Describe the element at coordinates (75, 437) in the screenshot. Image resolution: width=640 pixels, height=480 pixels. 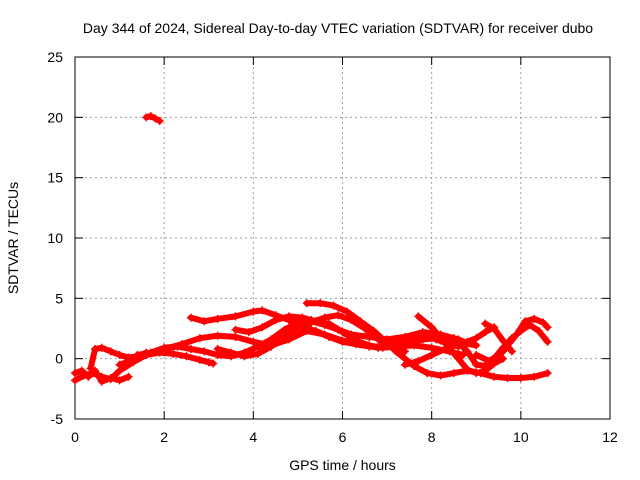
I see `x-tick-label: 0` at that location.